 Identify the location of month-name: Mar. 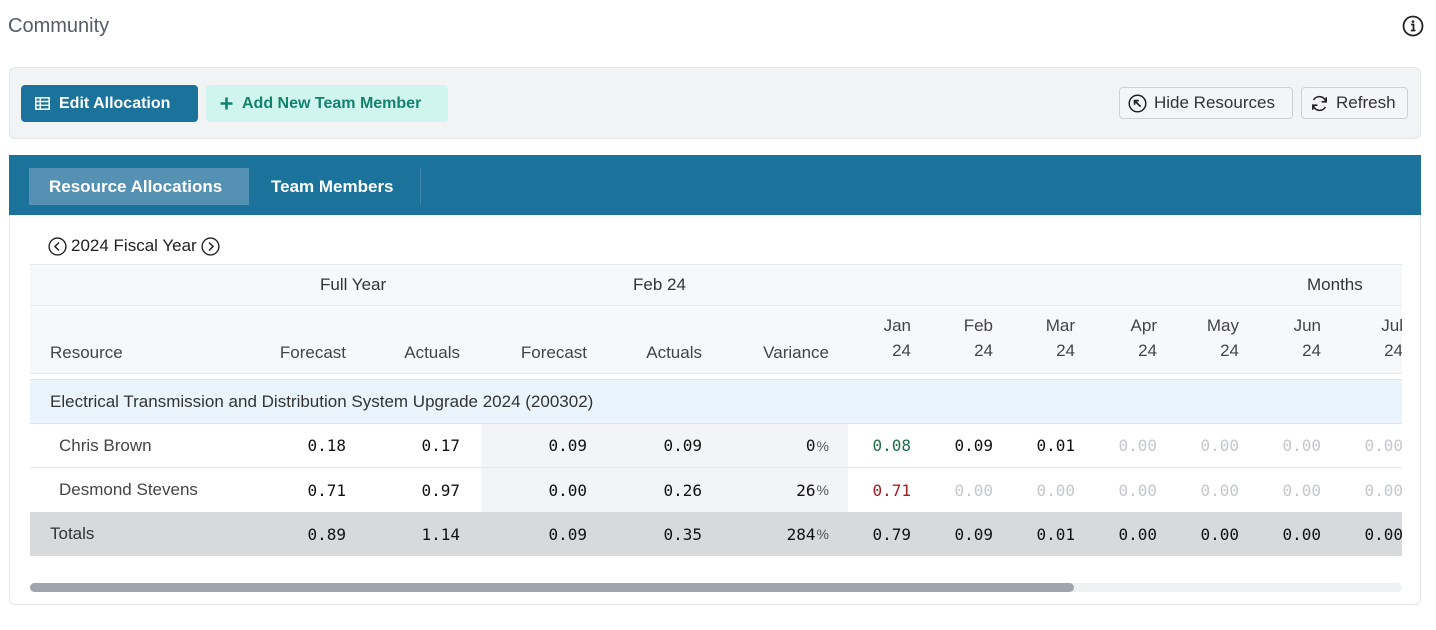
(1060, 325).